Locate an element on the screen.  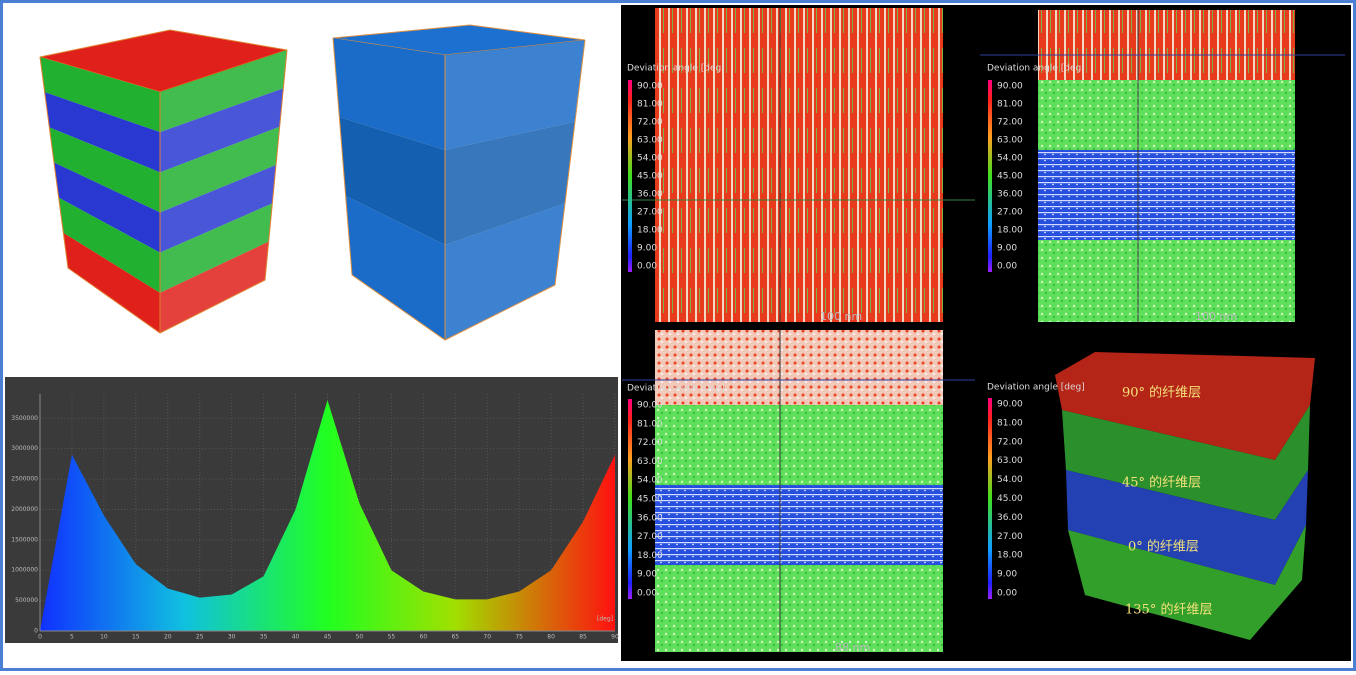
y-tick-label: 3500000 is located at coordinates (24, 418).